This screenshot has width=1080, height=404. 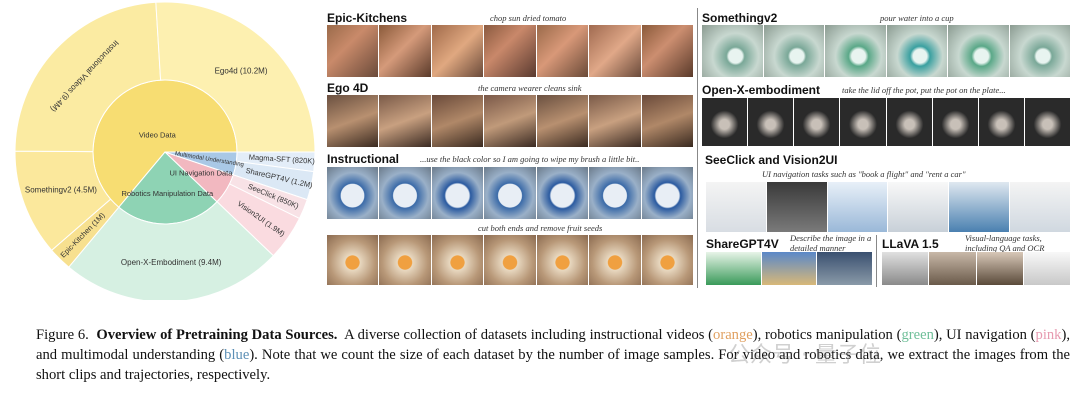 What do you see at coordinates (876, 261) in the screenshot?
I see `panel-divider-small` at bounding box center [876, 261].